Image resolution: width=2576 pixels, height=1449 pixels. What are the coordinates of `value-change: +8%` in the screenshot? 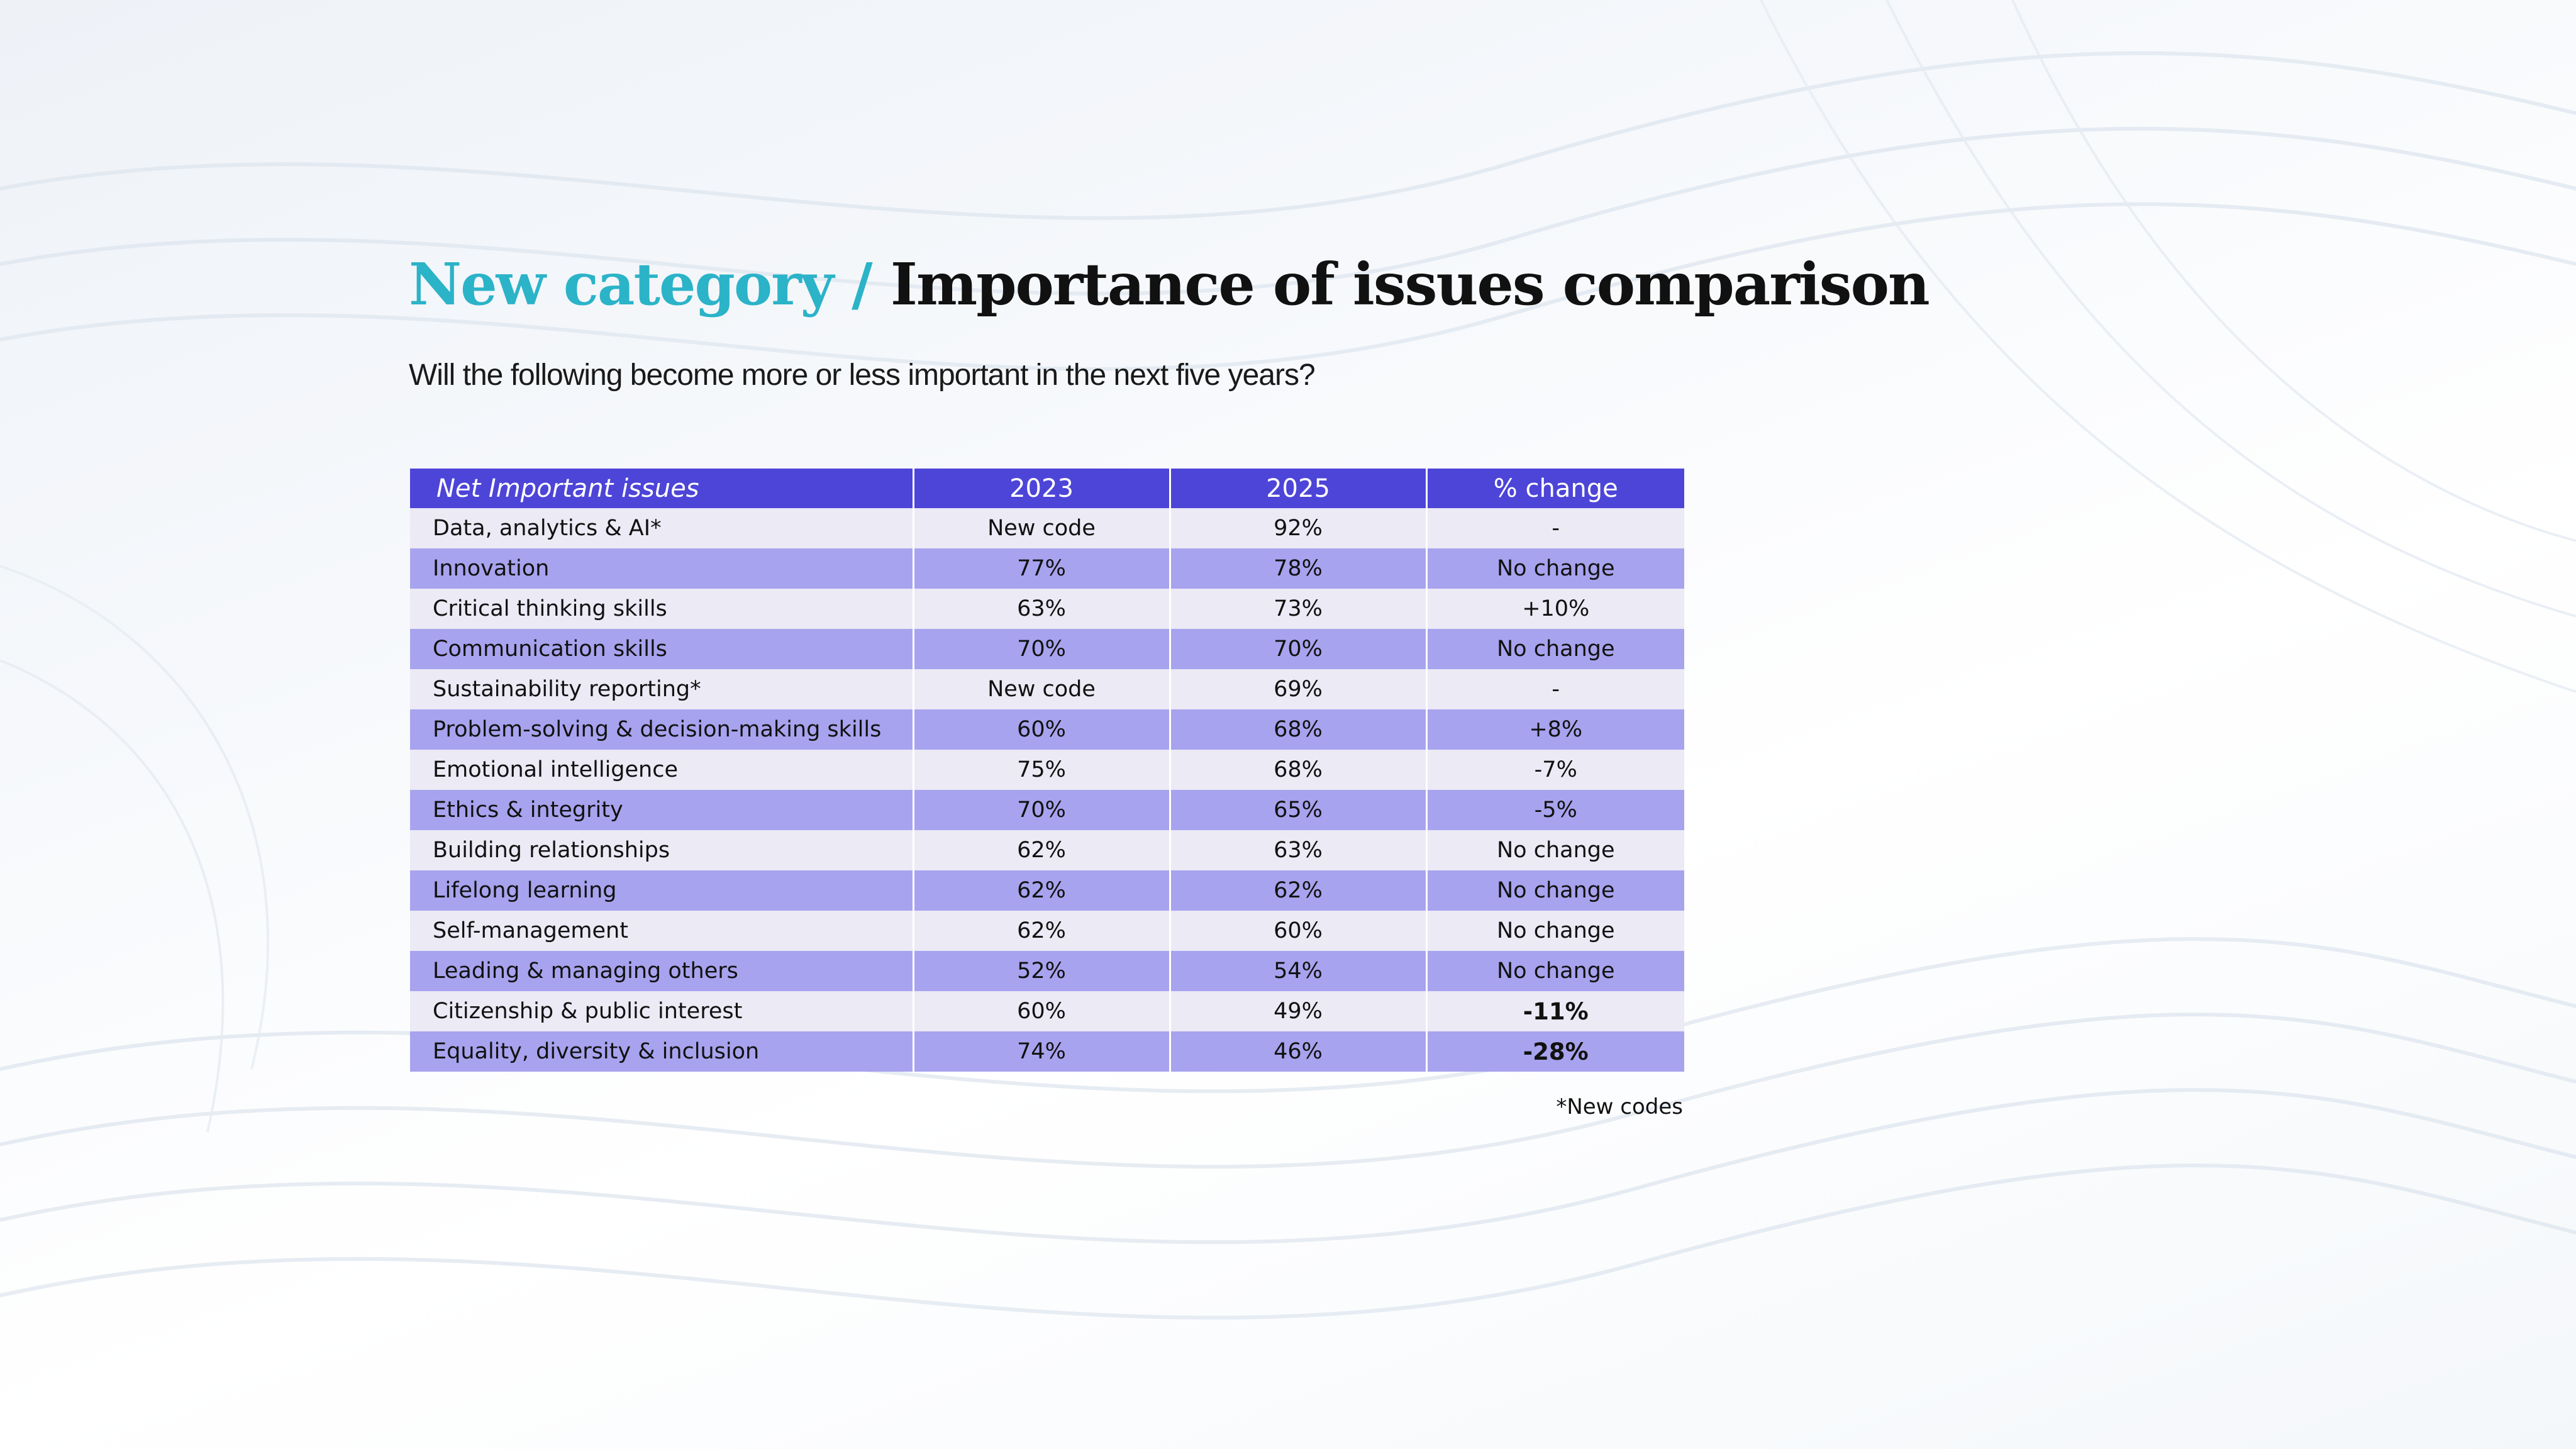 It's located at (1555, 729).